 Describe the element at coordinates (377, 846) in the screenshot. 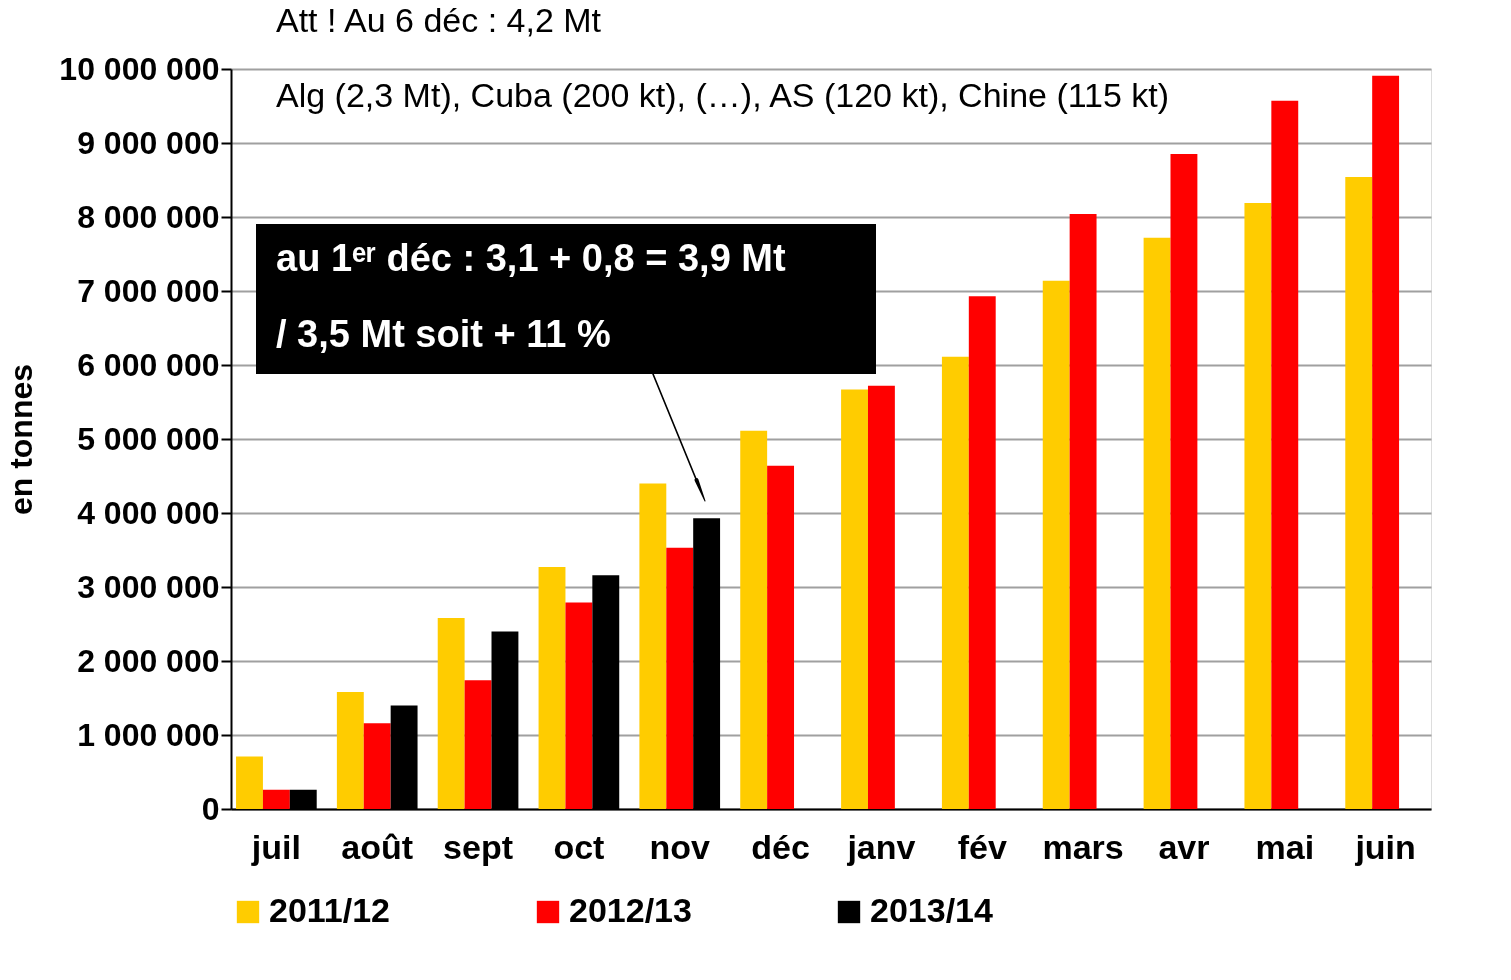

I see `x-tick-label: août` at that location.